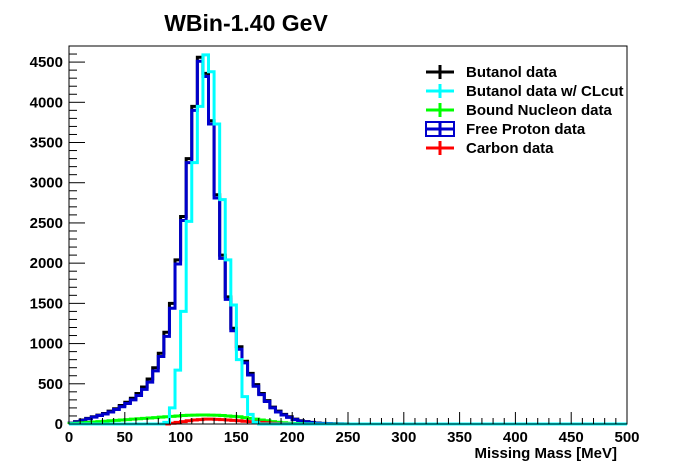 This screenshot has height=472, width=696. Describe the element at coordinates (69, 437) in the screenshot. I see `x-tick-label: 0` at that location.